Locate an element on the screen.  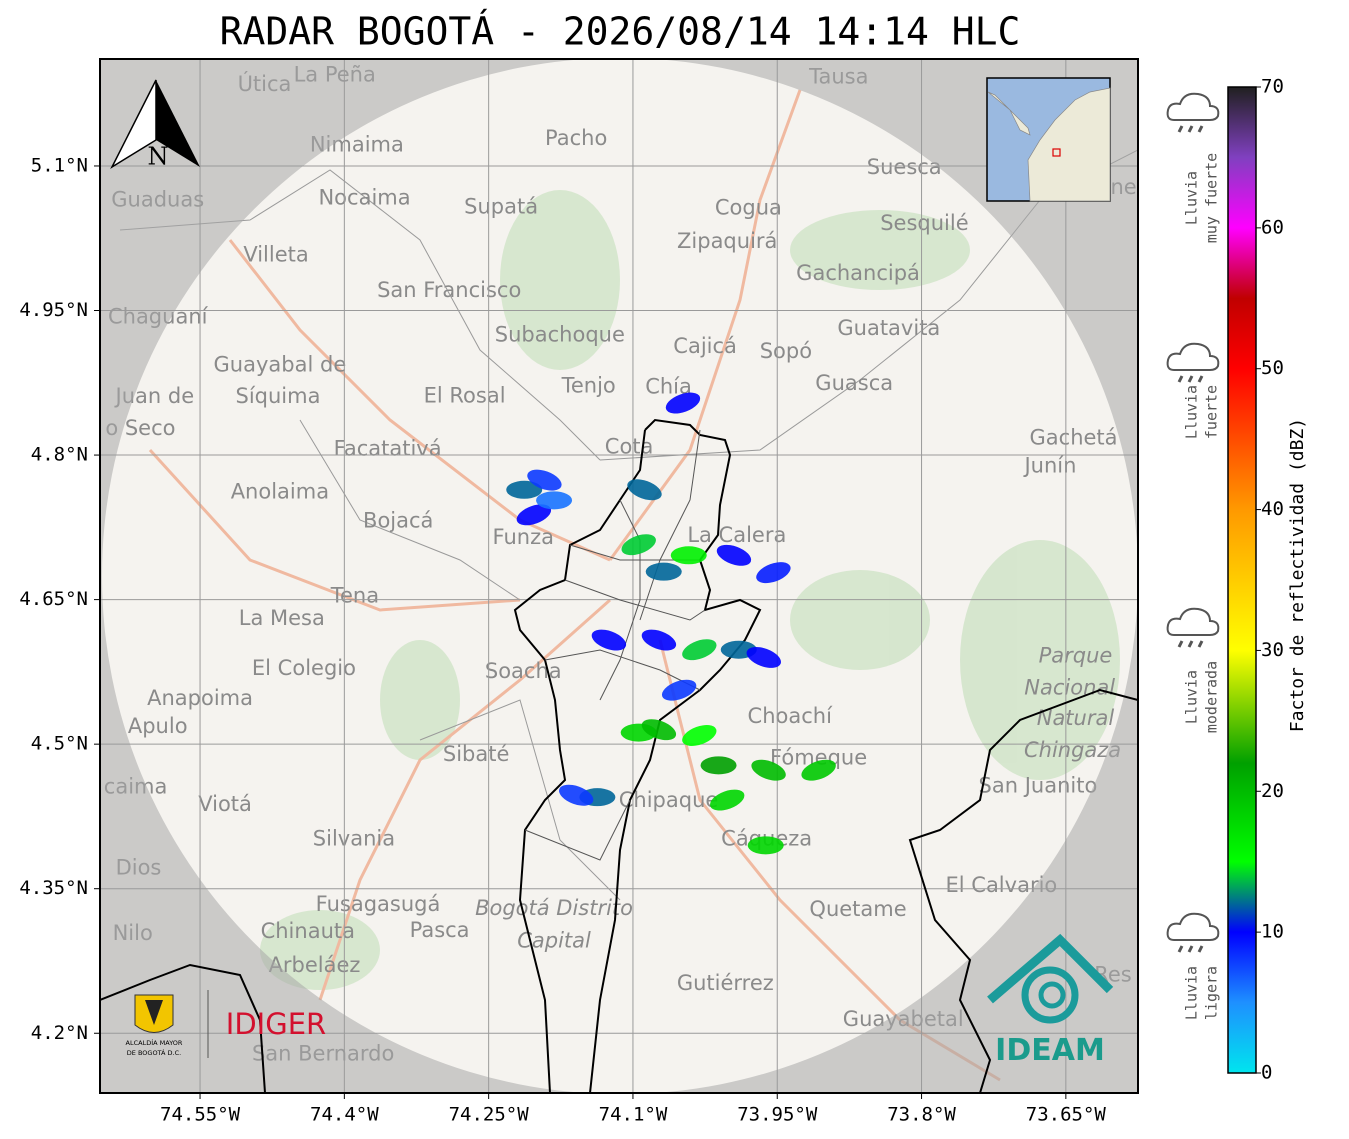
y-tick-label: 4.8°N is located at coordinates (59, 455).